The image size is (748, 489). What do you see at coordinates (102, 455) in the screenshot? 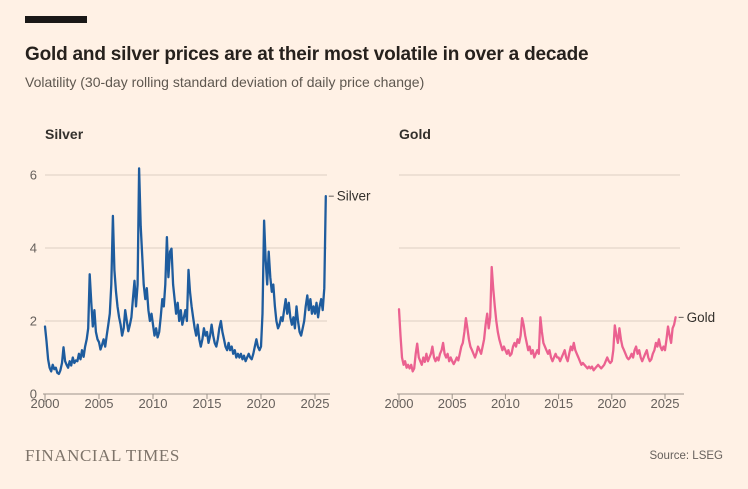
I see `ft-logo-text: FINANCIAL TIMES` at bounding box center [102, 455].